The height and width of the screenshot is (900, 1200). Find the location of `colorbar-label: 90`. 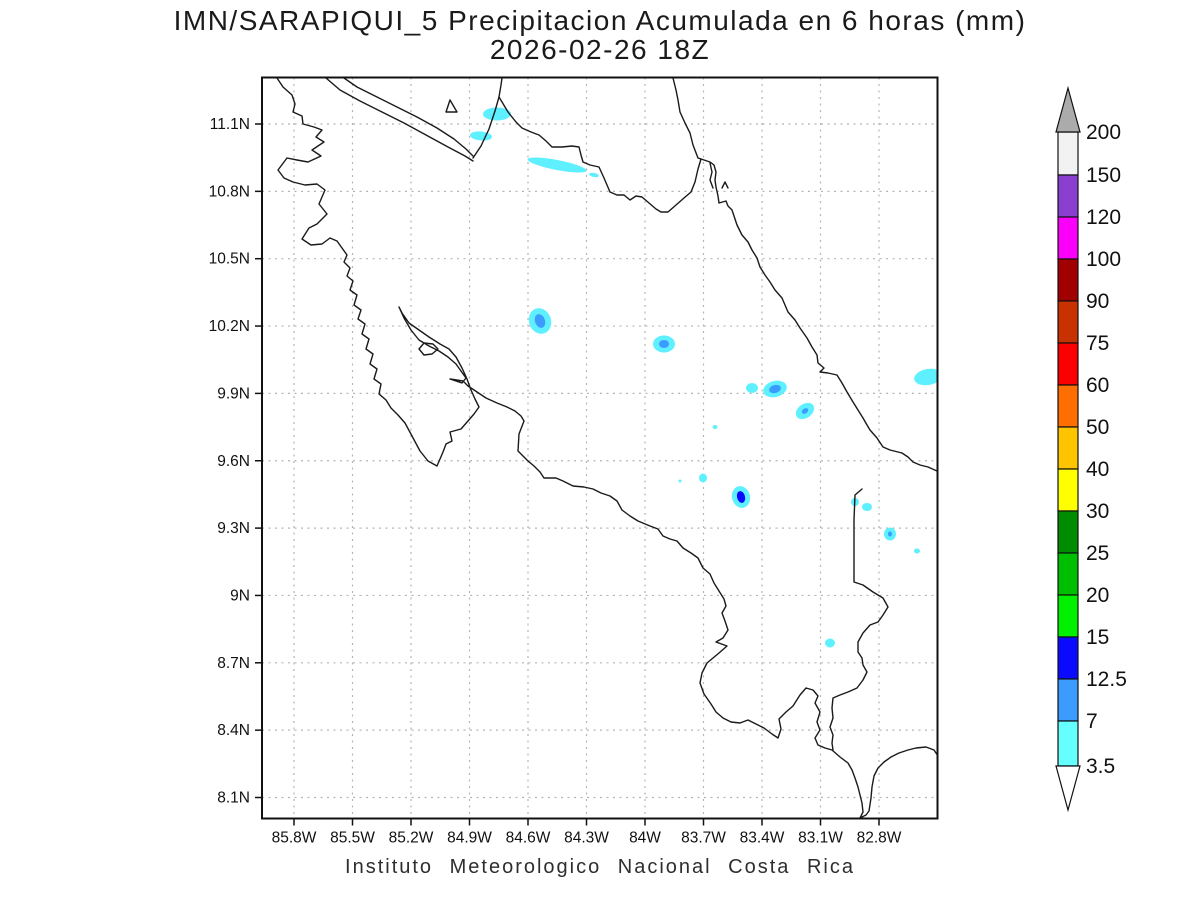

colorbar-label: 90 is located at coordinates (1097, 301).